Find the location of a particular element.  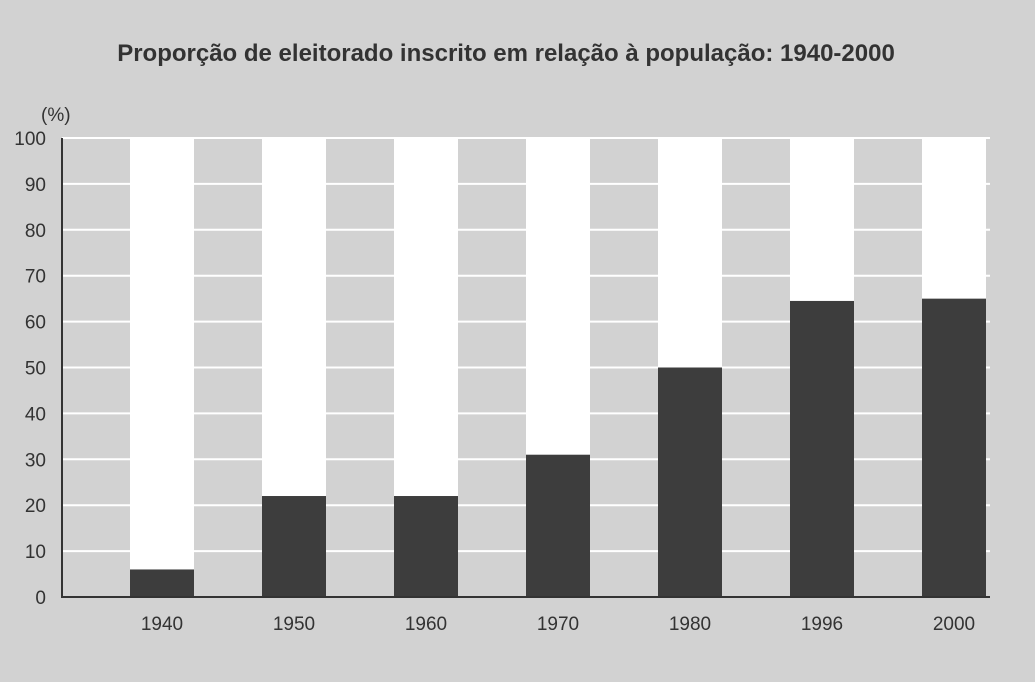

bar-1960 is located at coordinates (426, 546).